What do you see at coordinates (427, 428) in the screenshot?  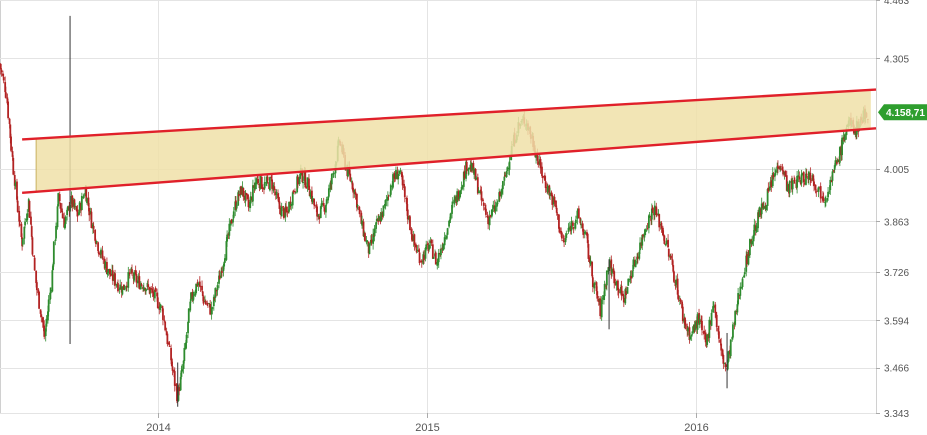 I see `x-tick-label: 2015` at bounding box center [427, 428].